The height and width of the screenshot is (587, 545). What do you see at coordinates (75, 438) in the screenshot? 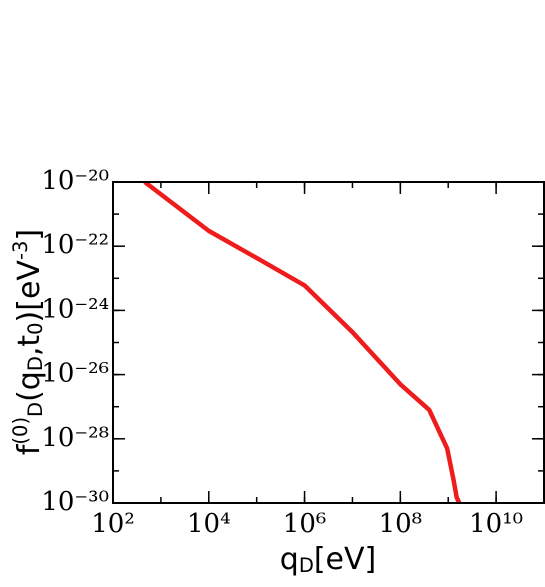
I see `y-tick-label: 10⁻²⁸` at bounding box center [75, 438].